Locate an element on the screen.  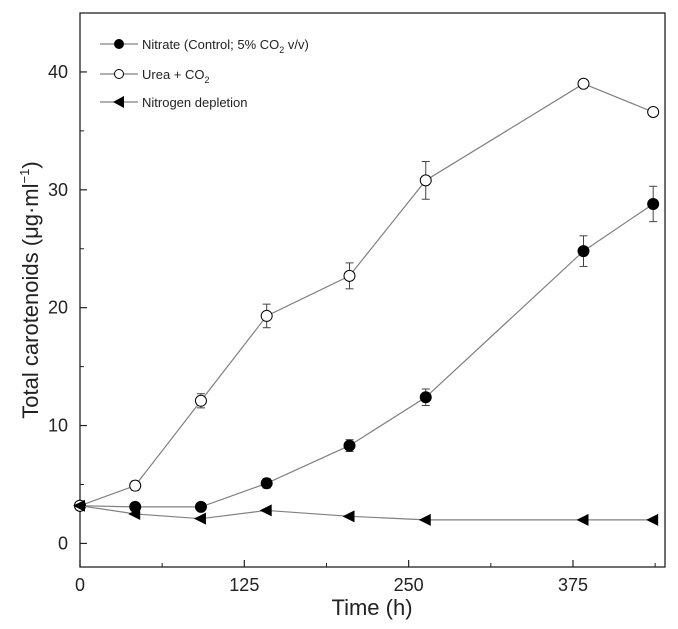
legend-label-nitrate: Nitrate (Control; 5% CO2 v/v) is located at coordinates (225, 46).